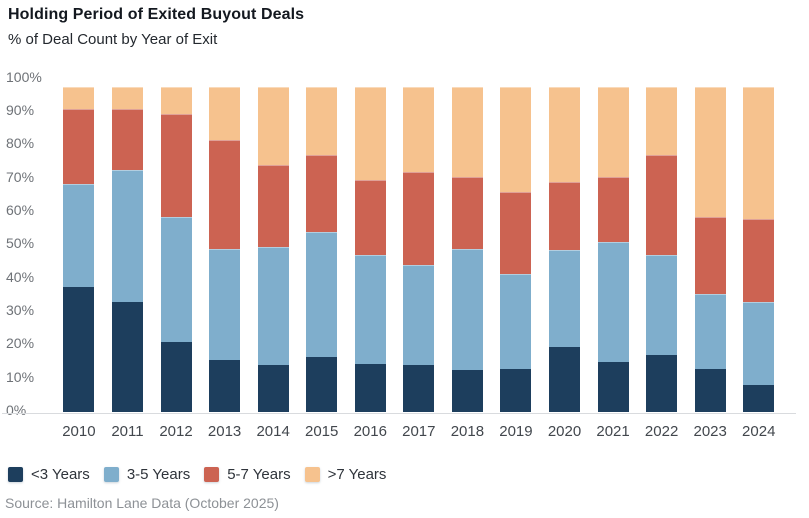 Image resolution: width=809 pixels, height=518 pixels. I want to click on bar-2018, so click(467, 249).